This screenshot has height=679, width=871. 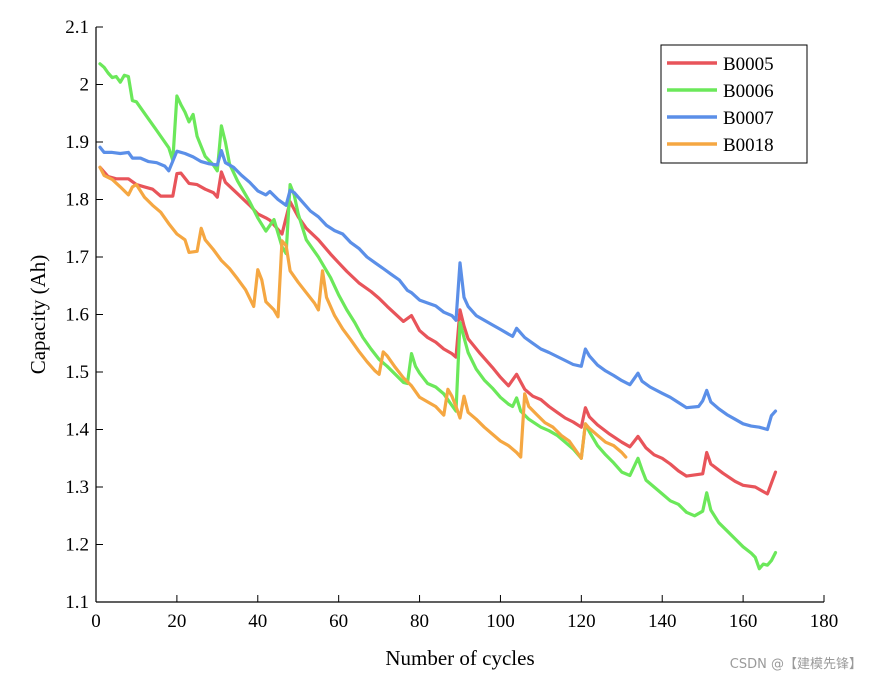 I want to click on watermark-text: CSDN @【建模先锋】, so click(x=796, y=664).